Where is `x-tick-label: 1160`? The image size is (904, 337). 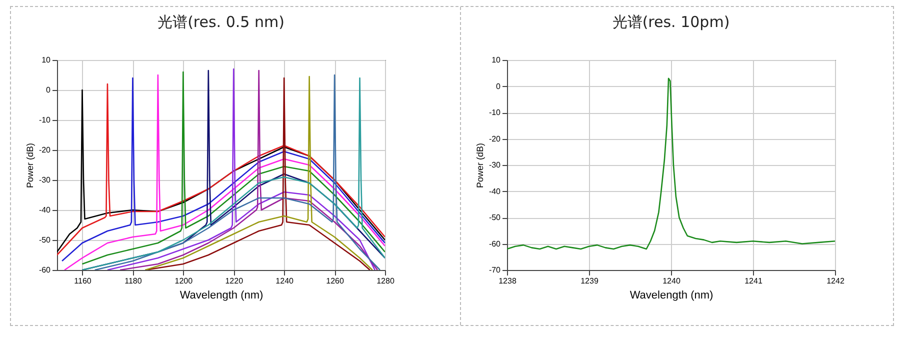
x-tick-label: 1160 is located at coordinates (83, 281).